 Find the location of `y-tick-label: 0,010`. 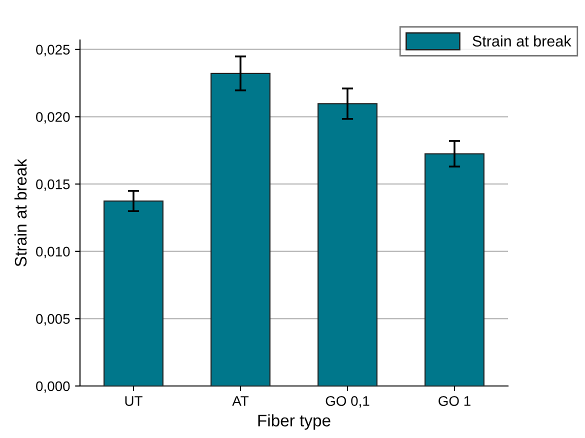

y-tick-label: 0,010 is located at coordinates (53, 252).